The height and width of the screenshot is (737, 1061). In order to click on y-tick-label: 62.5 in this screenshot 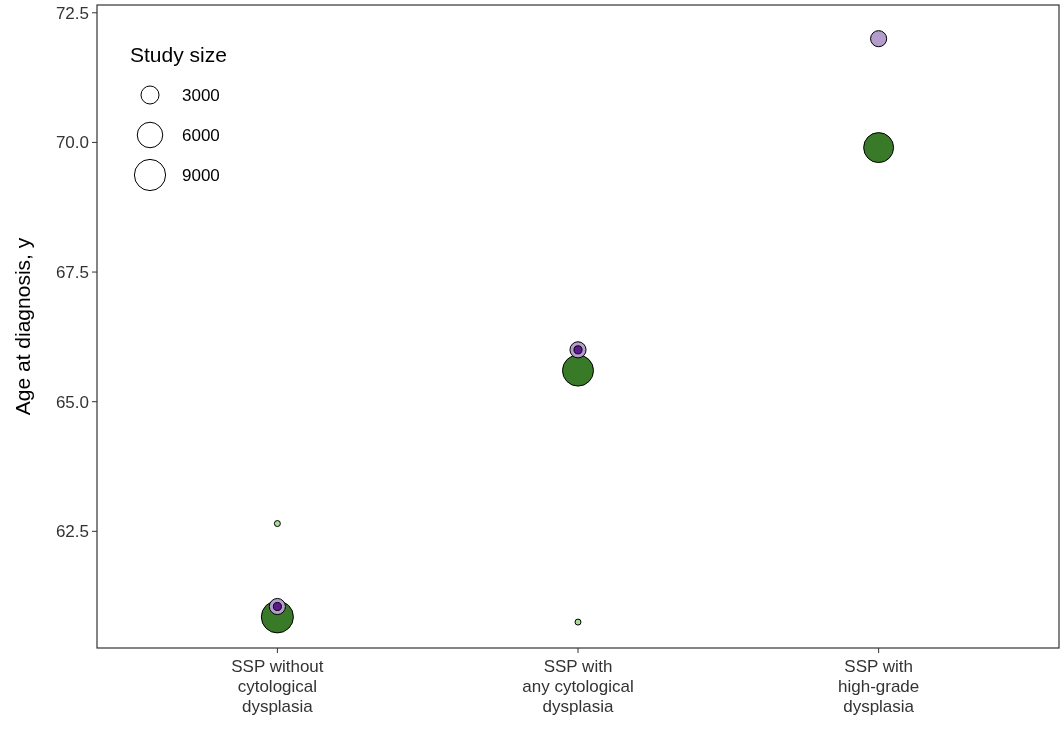, I will do `click(72, 532)`.